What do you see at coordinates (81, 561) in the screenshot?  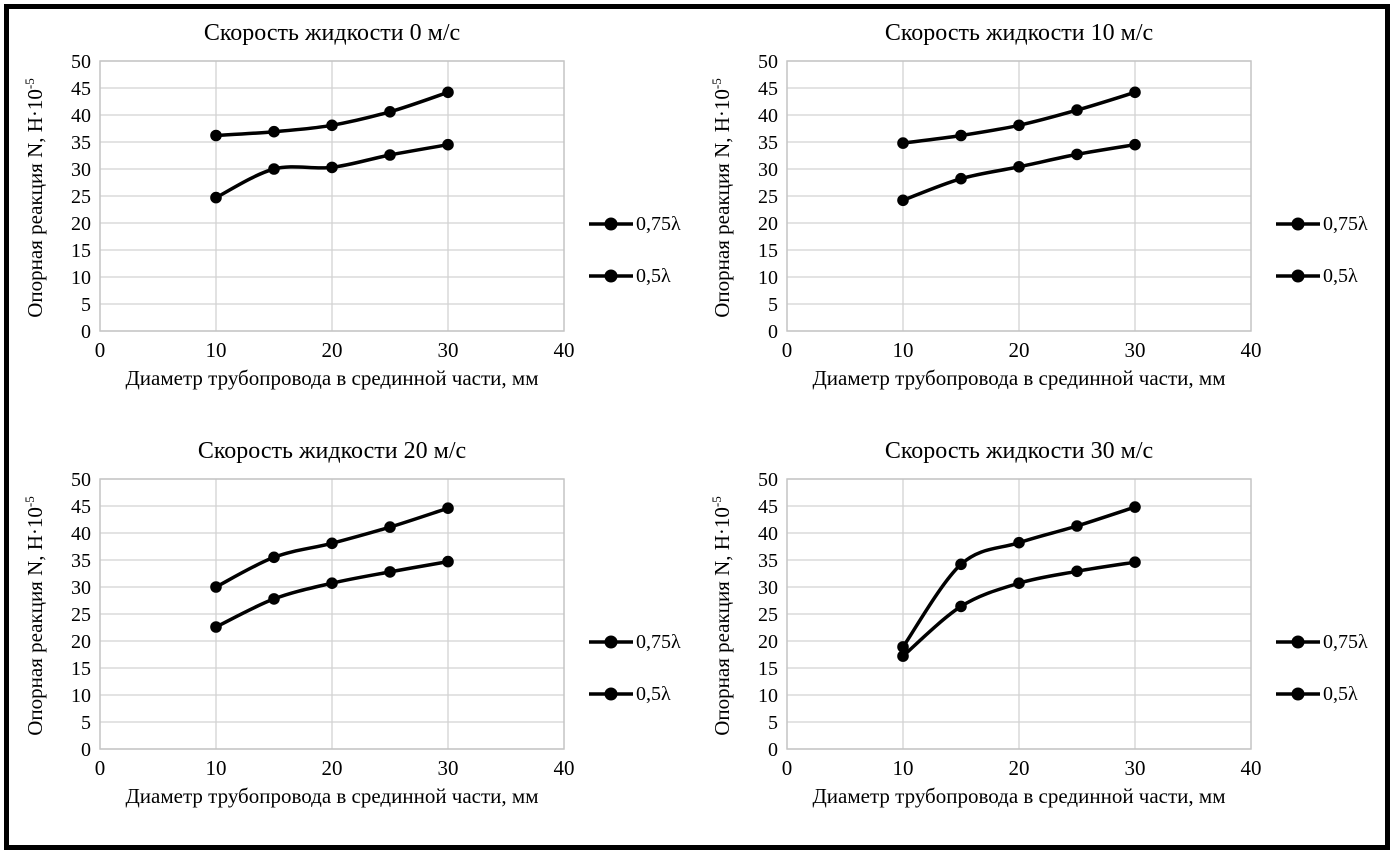 I see `svg-text: 35` at bounding box center [81, 561].